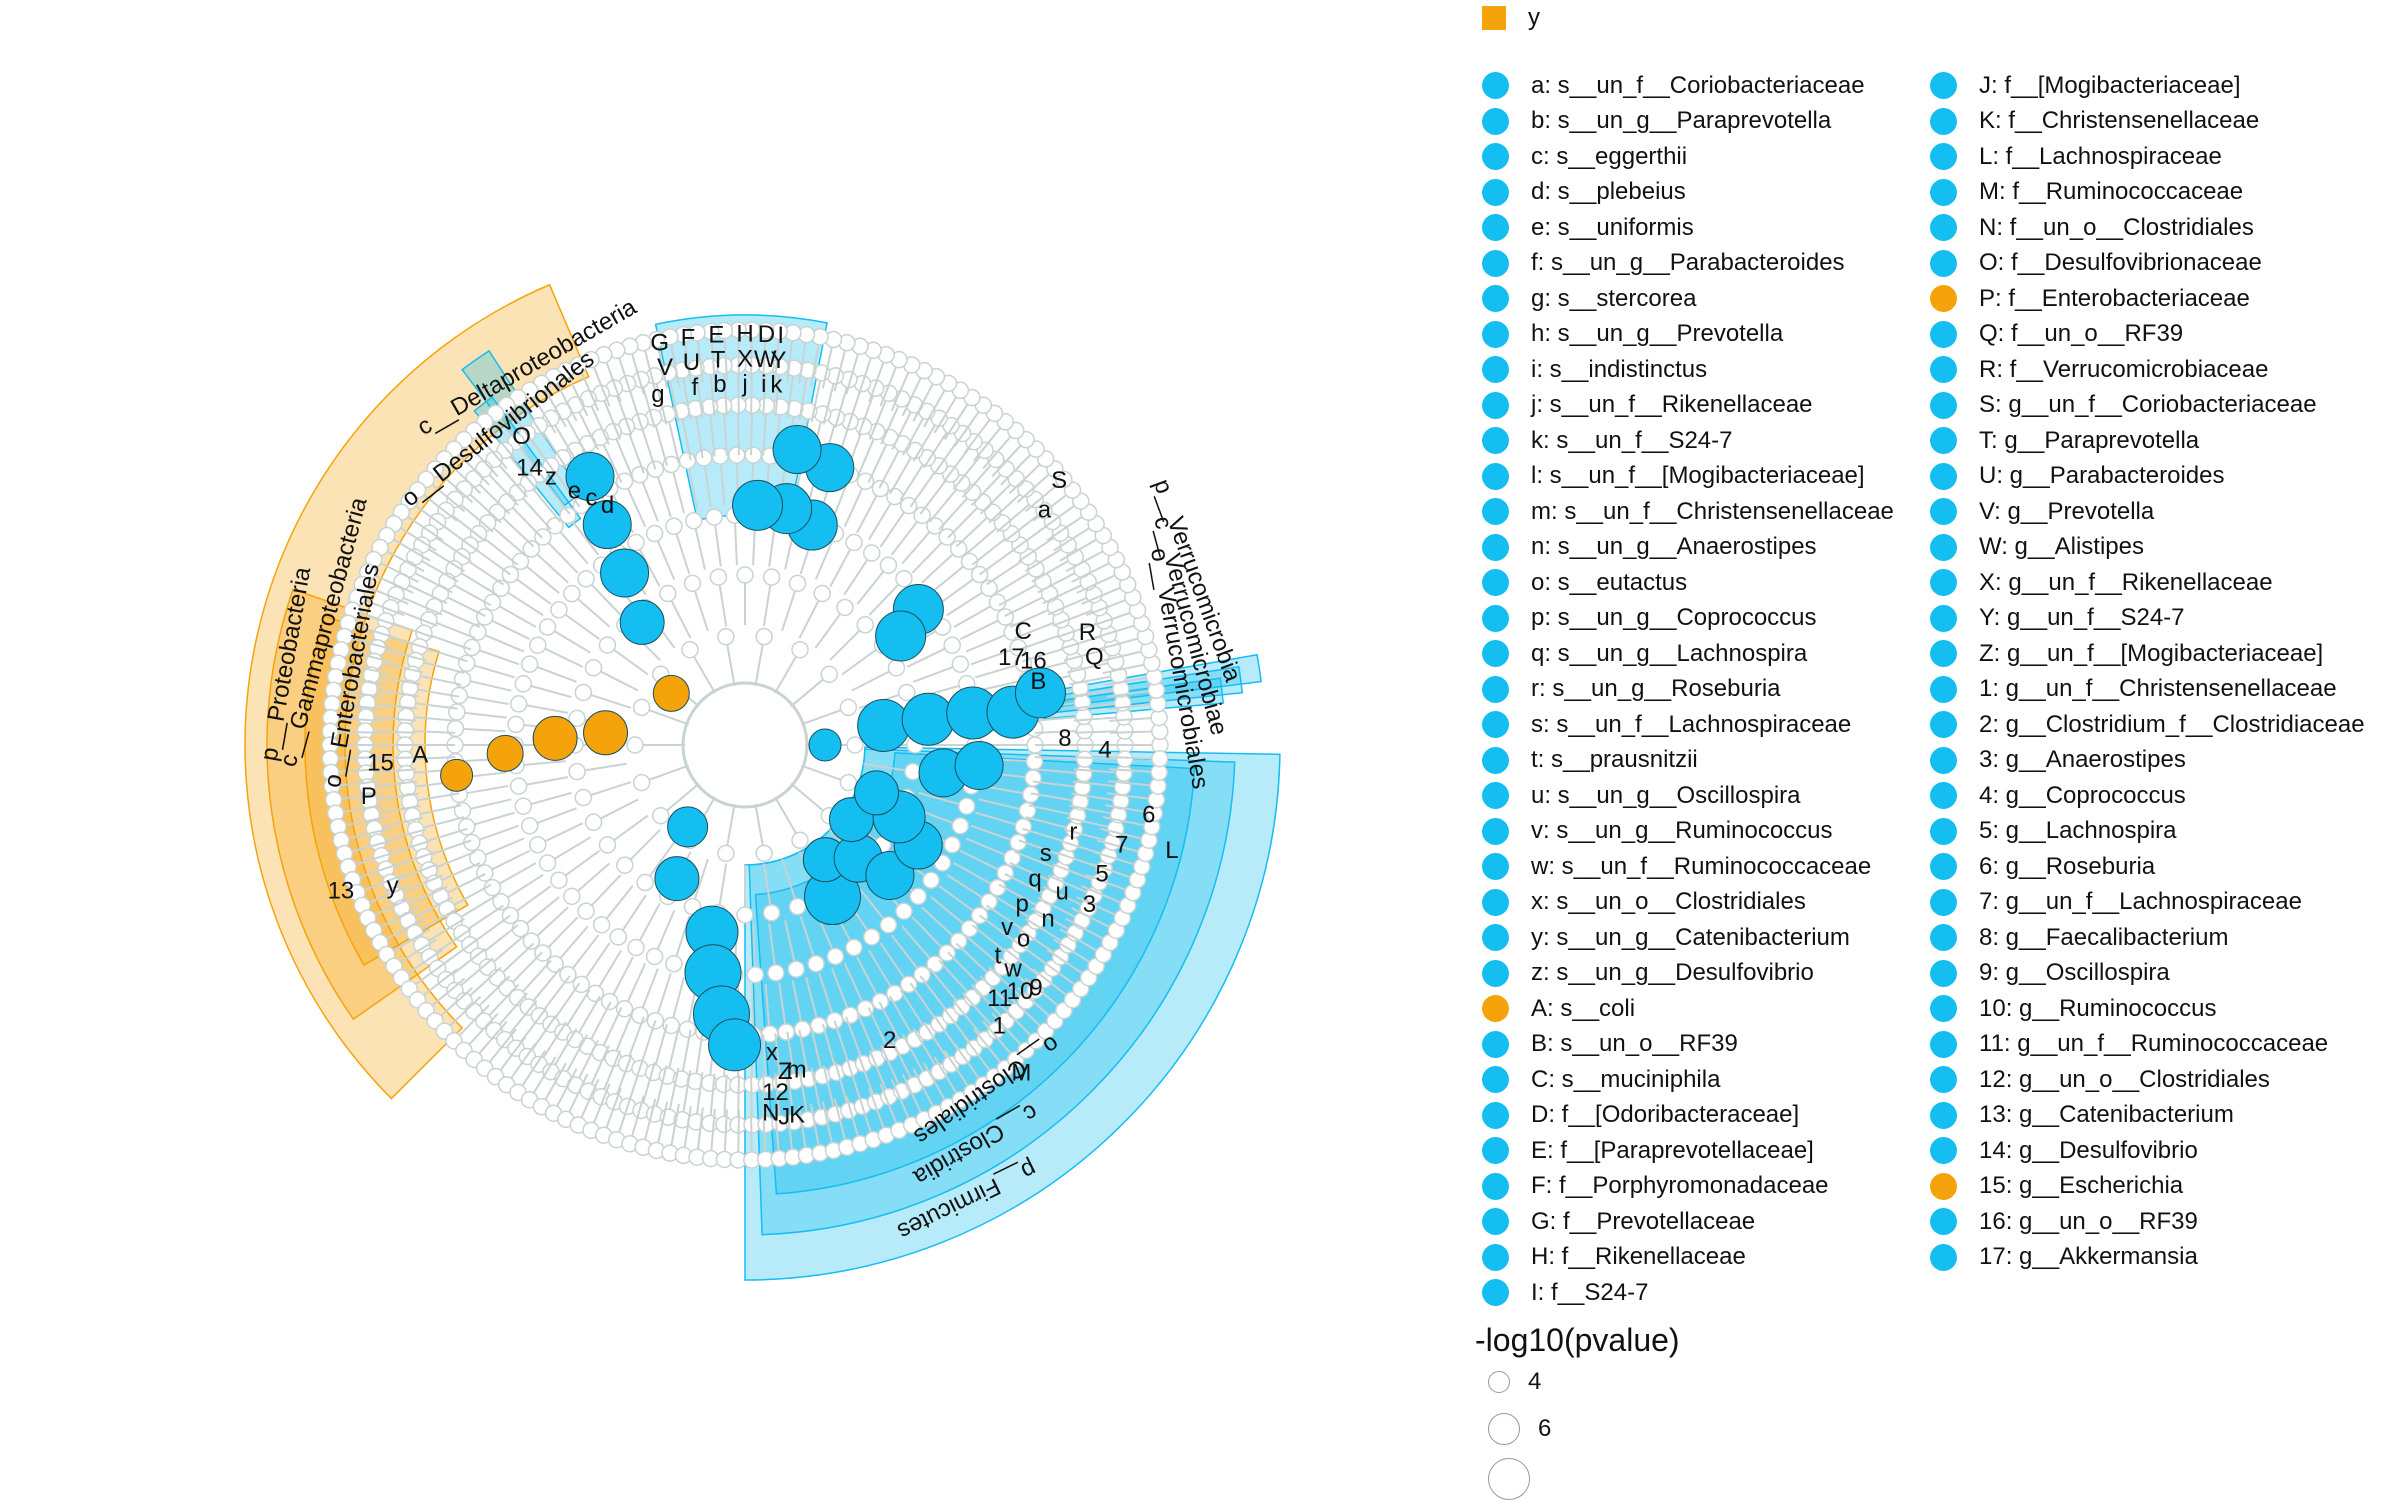  Describe the element at coordinates (1688, 122) in the screenshot. I see `legend-entry: b: s__un_g__Paraprevotella` at that location.